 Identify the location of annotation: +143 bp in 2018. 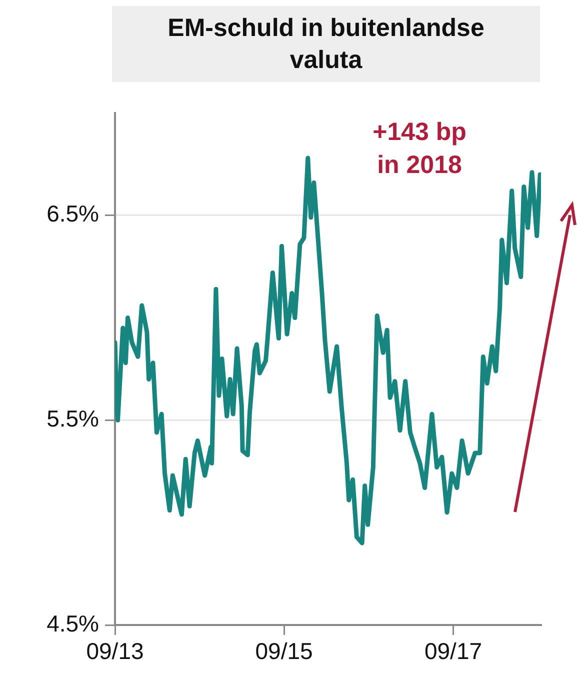
(420, 148).